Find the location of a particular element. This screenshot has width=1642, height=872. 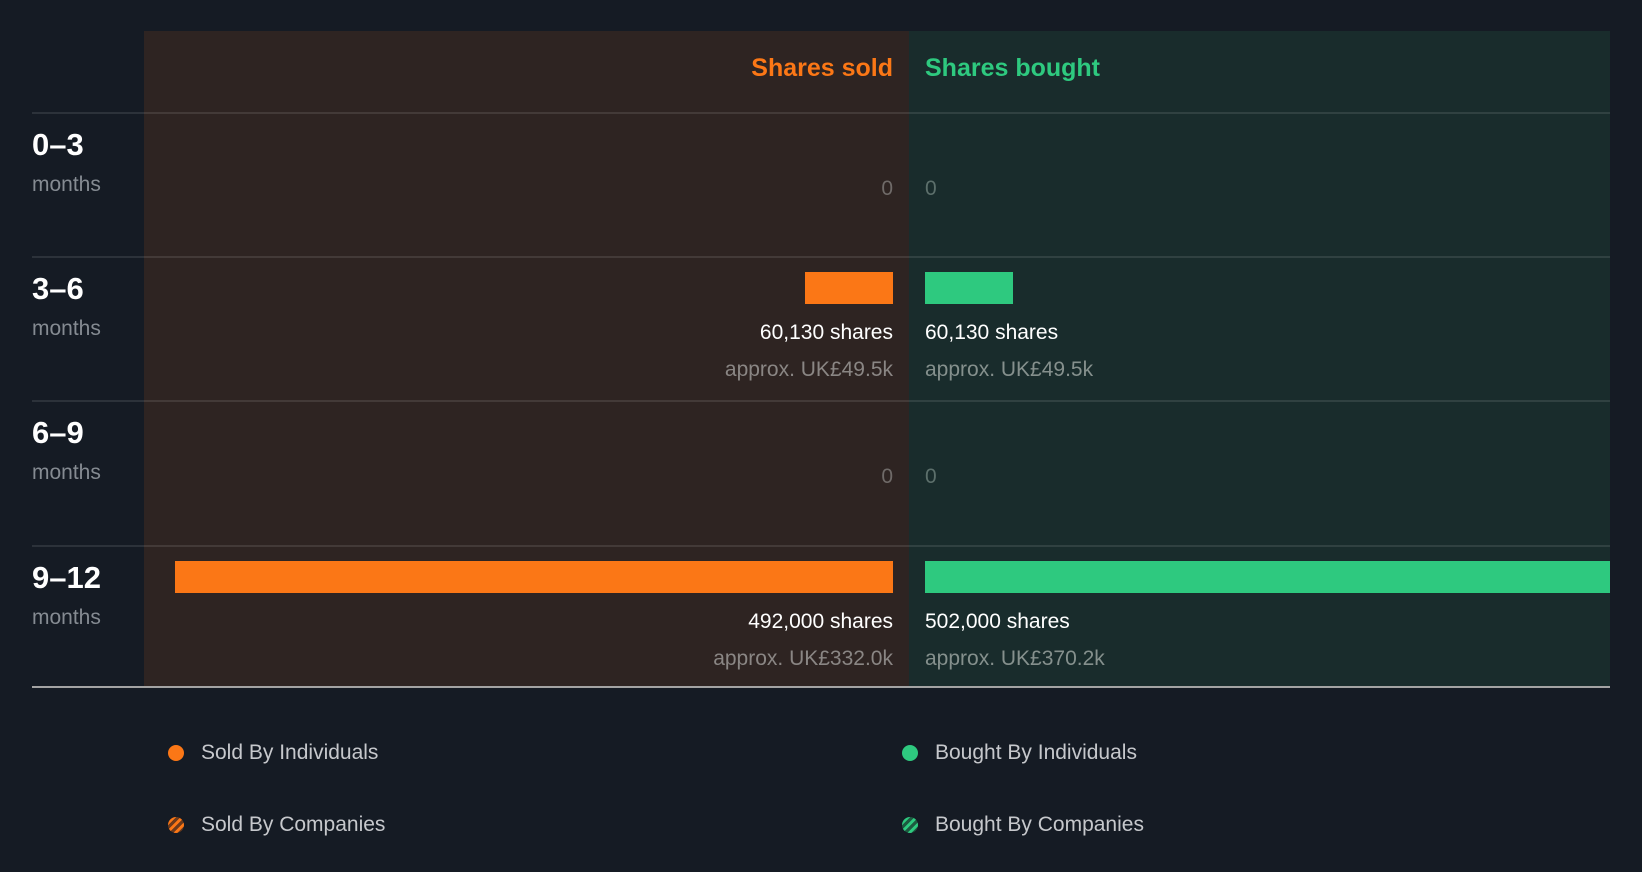

legend-sold-individuals: Sold By Individuals is located at coordinates (273, 753).